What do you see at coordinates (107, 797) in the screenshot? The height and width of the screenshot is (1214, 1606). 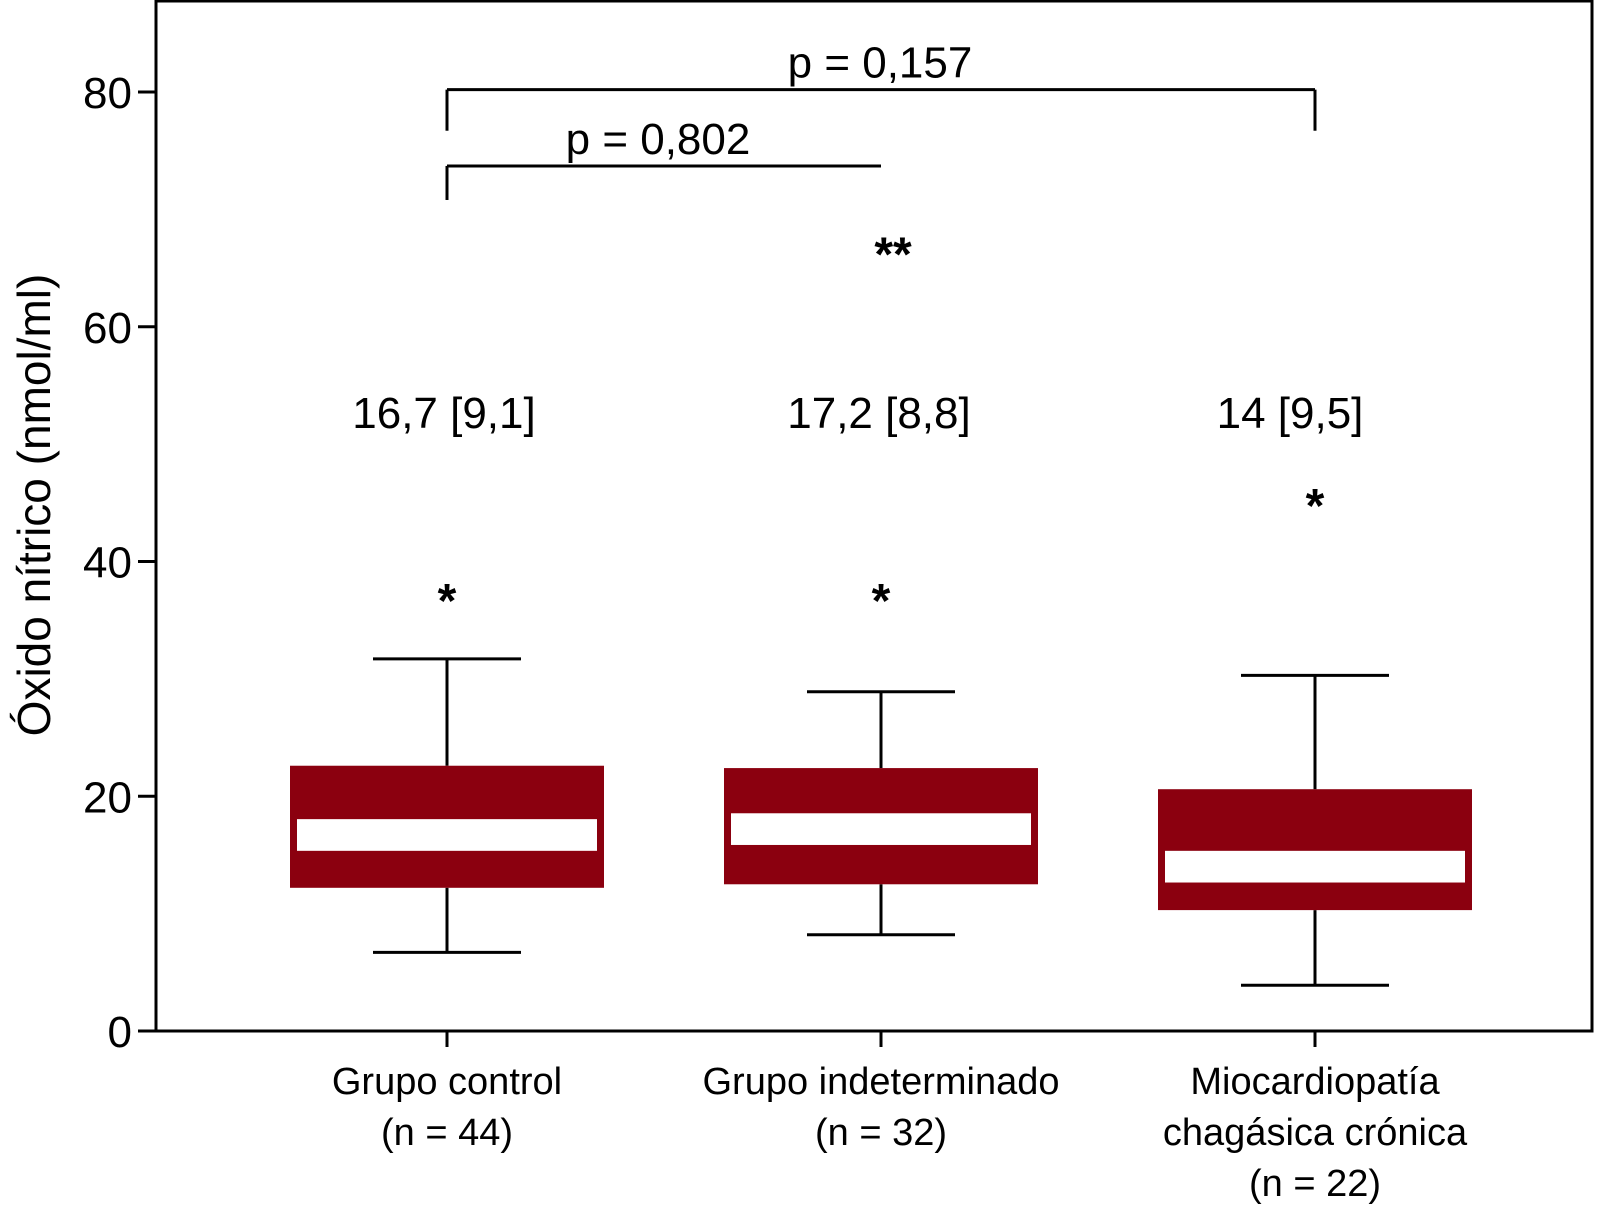 I see `y-tick-label-20: 20` at bounding box center [107, 797].